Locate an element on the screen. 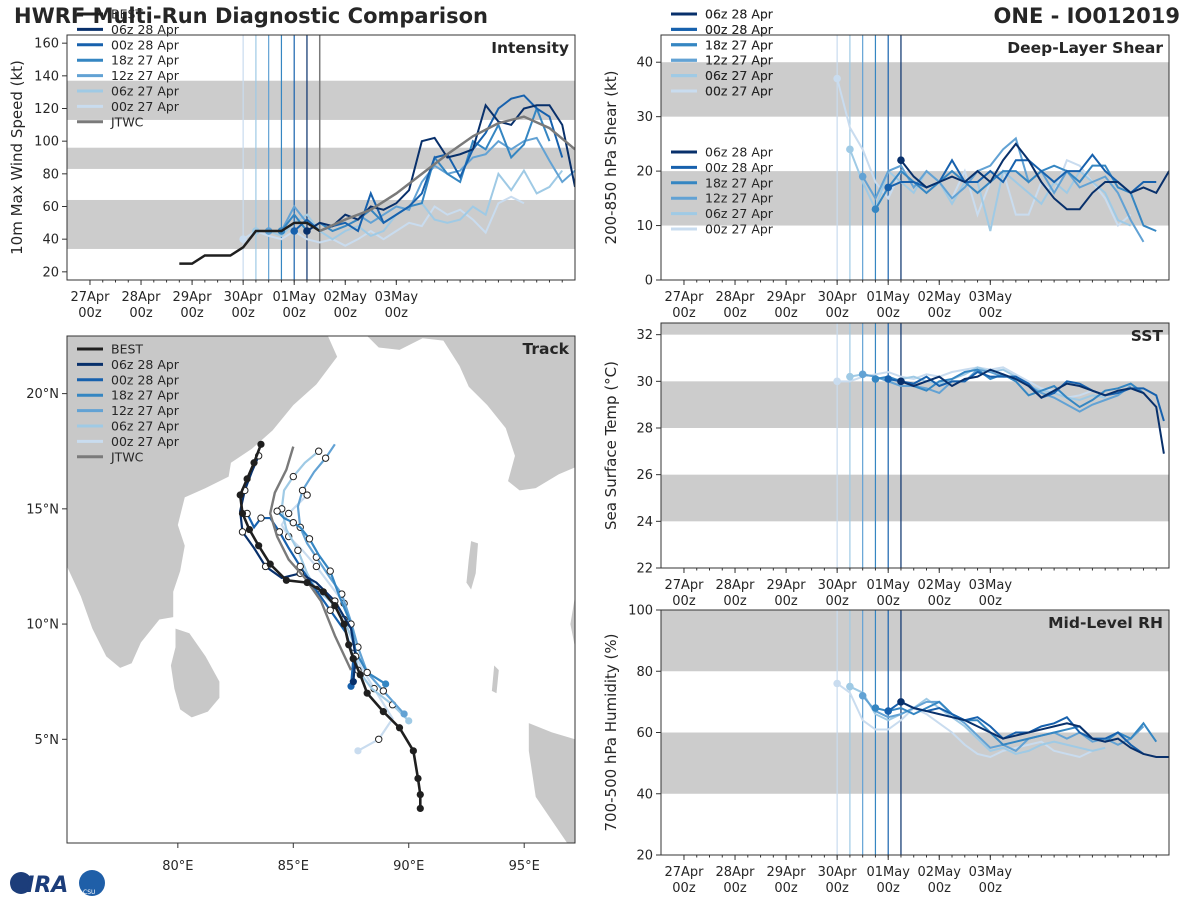 The image size is (1200, 902). track-ytick-label: 20°N is located at coordinates (42, 394).